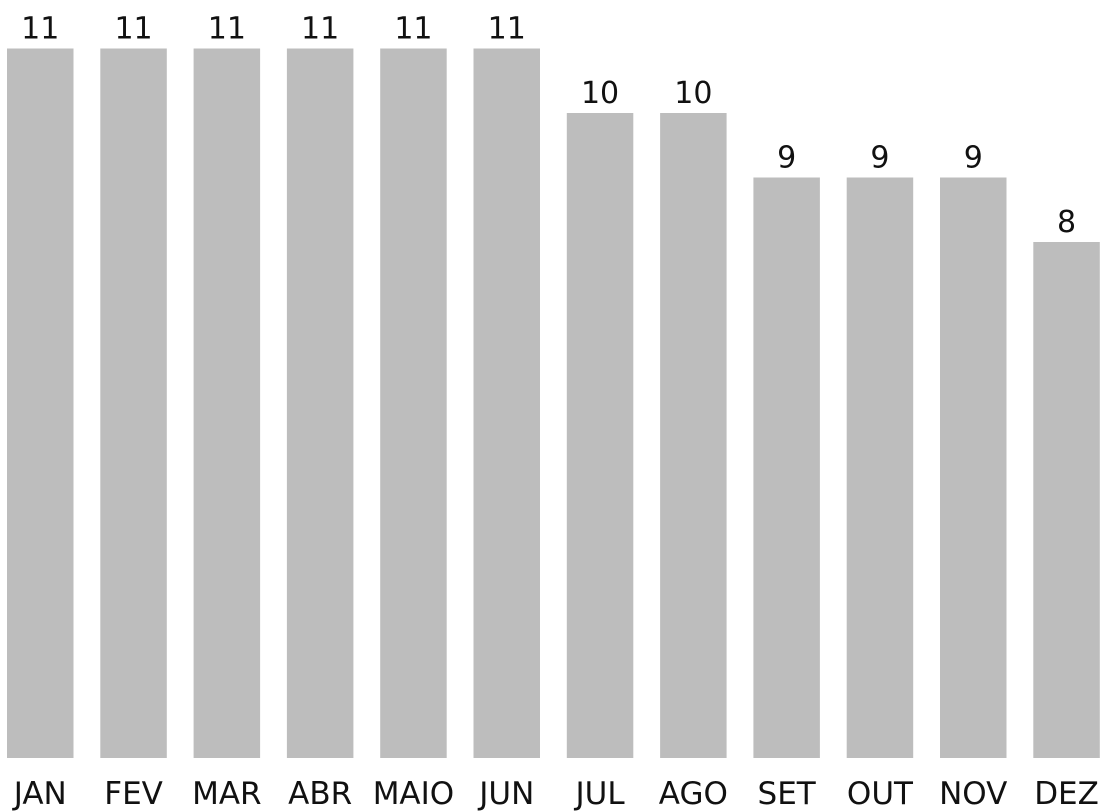 This screenshot has width=1103, height=811. What do you see at coordinates (787, 793) in the screenshot?
I see `x-tick-label: SET` at bounding box center [787, 793].